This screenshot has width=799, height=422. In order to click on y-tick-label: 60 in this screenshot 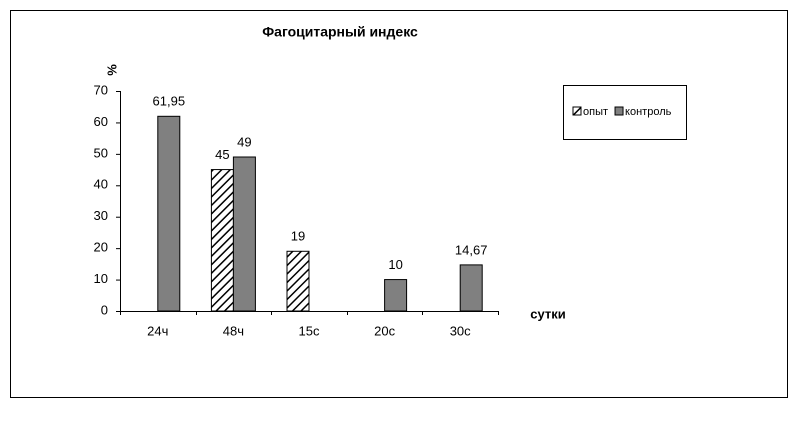, I will do `click(101, 121)`.